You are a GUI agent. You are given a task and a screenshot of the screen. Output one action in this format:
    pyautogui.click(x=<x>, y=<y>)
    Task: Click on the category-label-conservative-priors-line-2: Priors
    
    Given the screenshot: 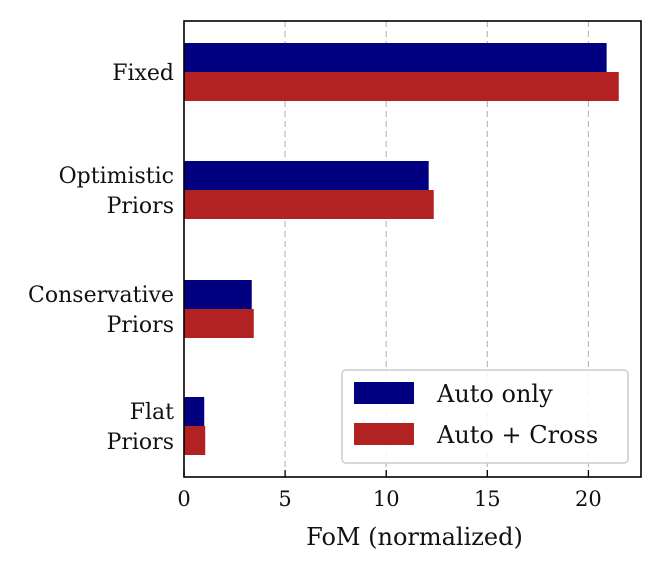 What is the action you would take?
    pyautogui.click(x=140, y=325)
    